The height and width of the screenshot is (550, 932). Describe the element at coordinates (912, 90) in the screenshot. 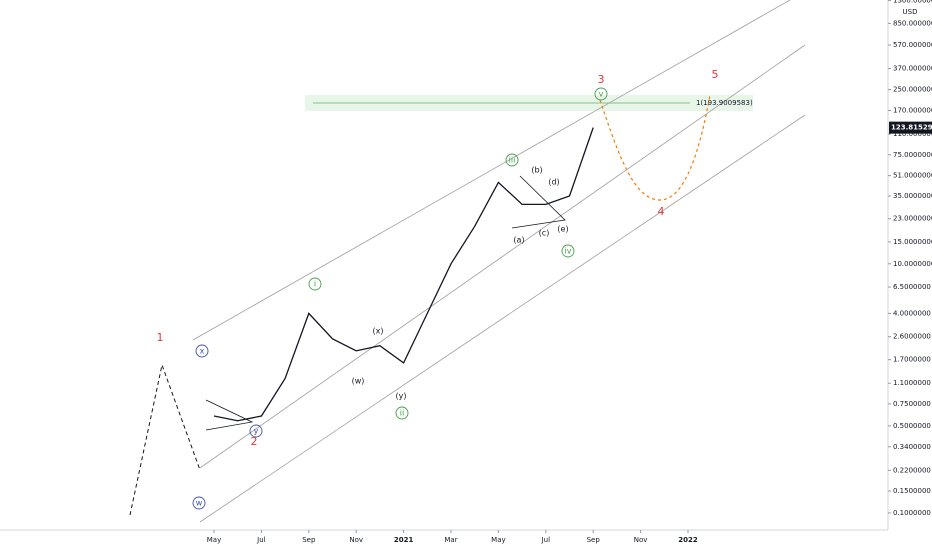

I see `y-tick-label: 250.0000000` at that location.